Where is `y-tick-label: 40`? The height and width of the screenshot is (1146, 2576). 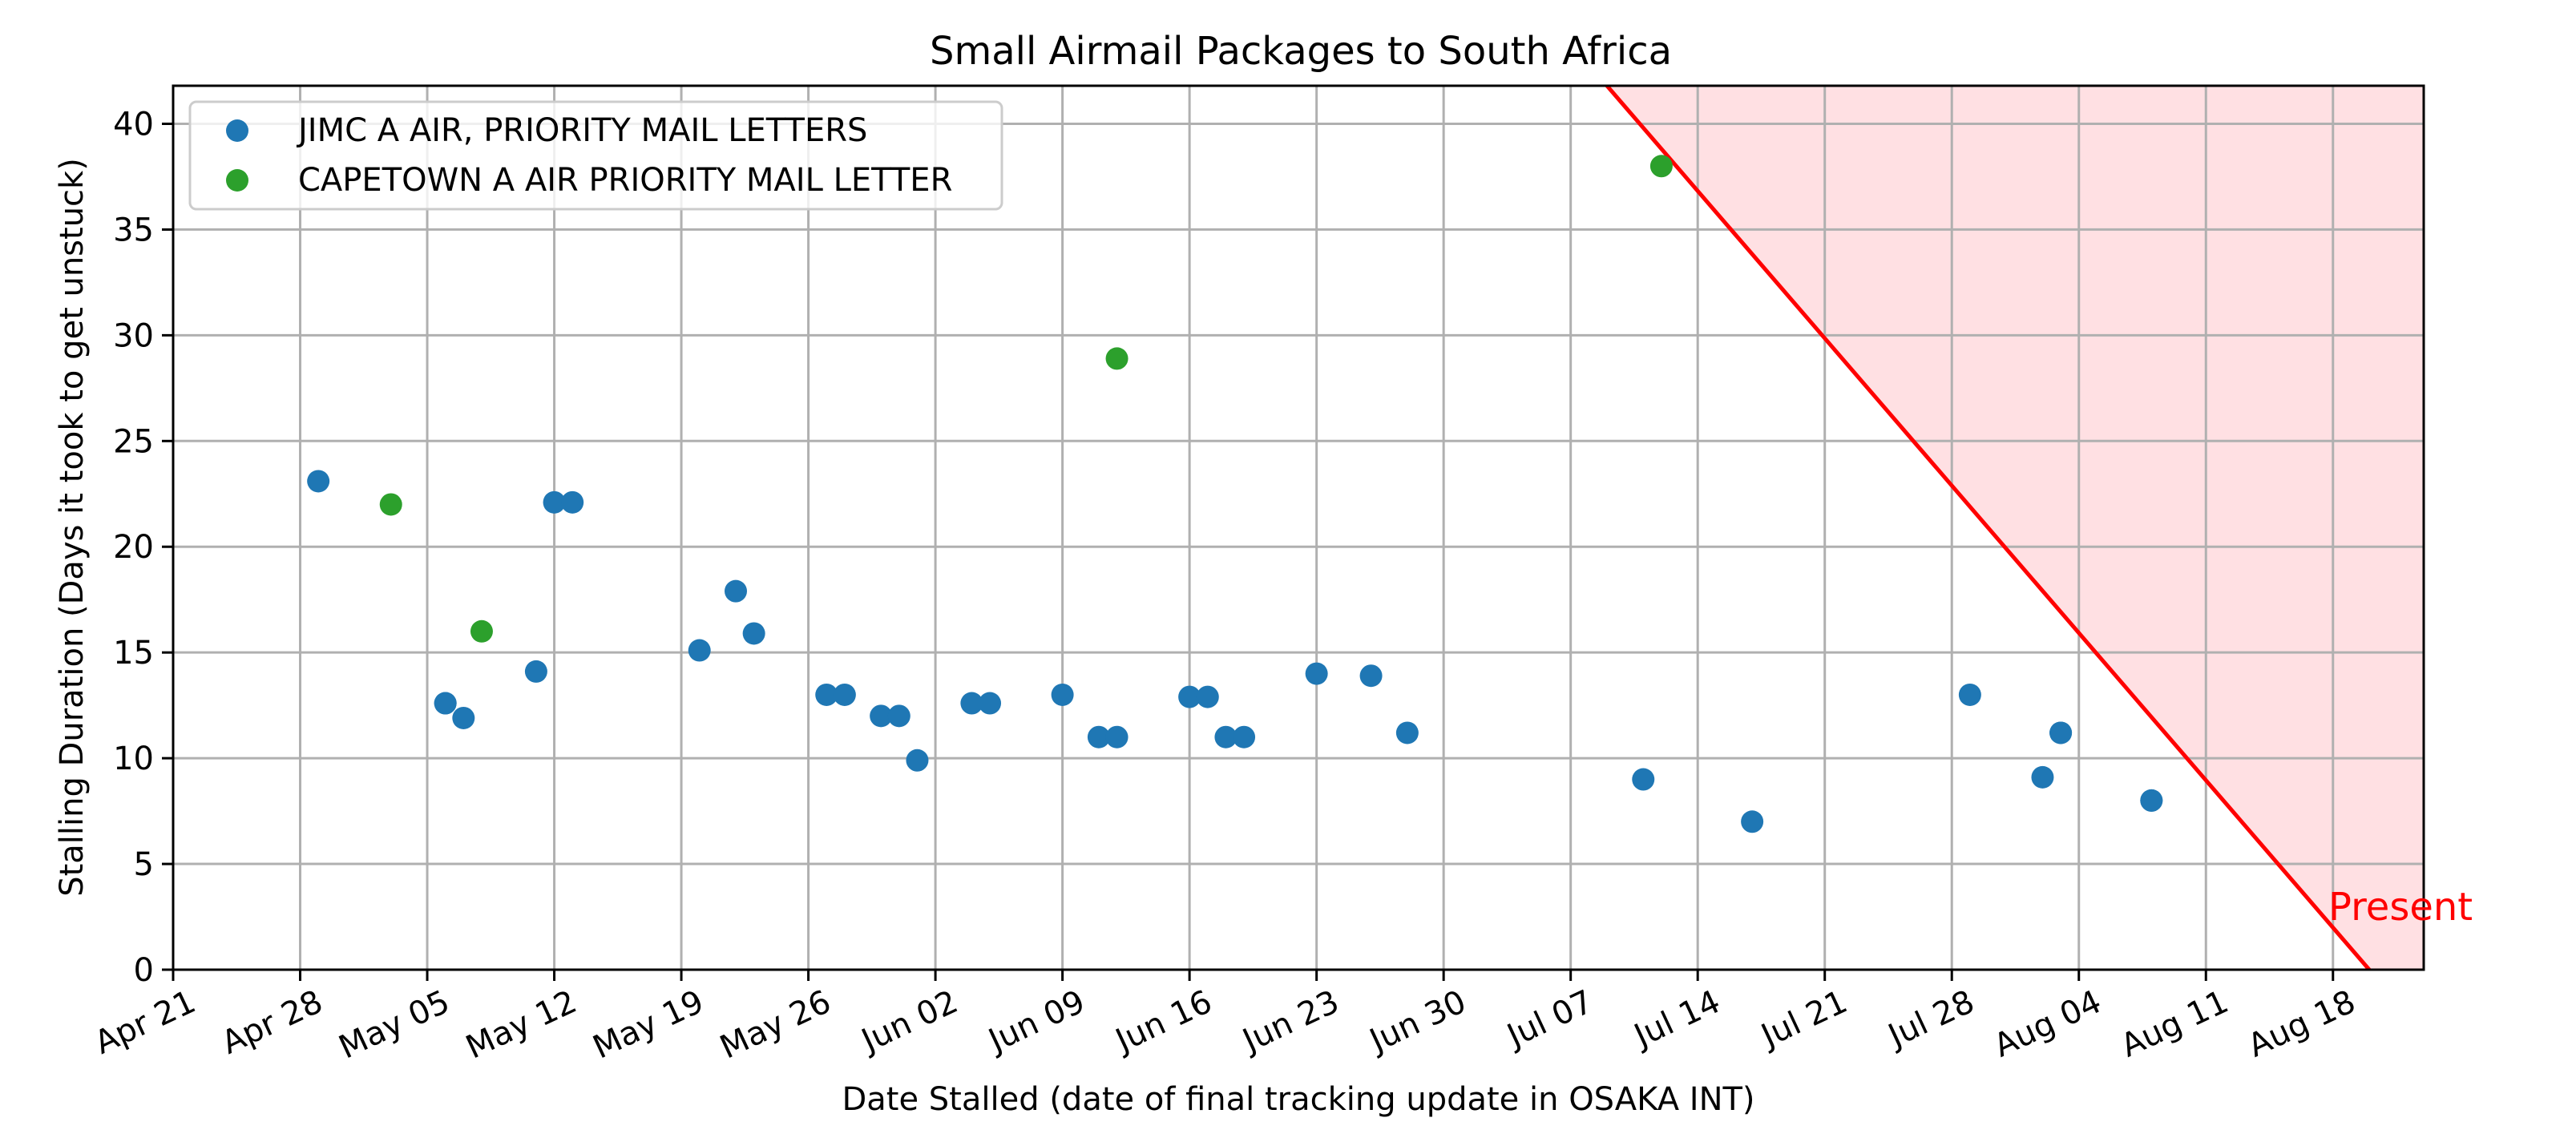
y-tick-label: 40 is located at coordinates (134, 125).